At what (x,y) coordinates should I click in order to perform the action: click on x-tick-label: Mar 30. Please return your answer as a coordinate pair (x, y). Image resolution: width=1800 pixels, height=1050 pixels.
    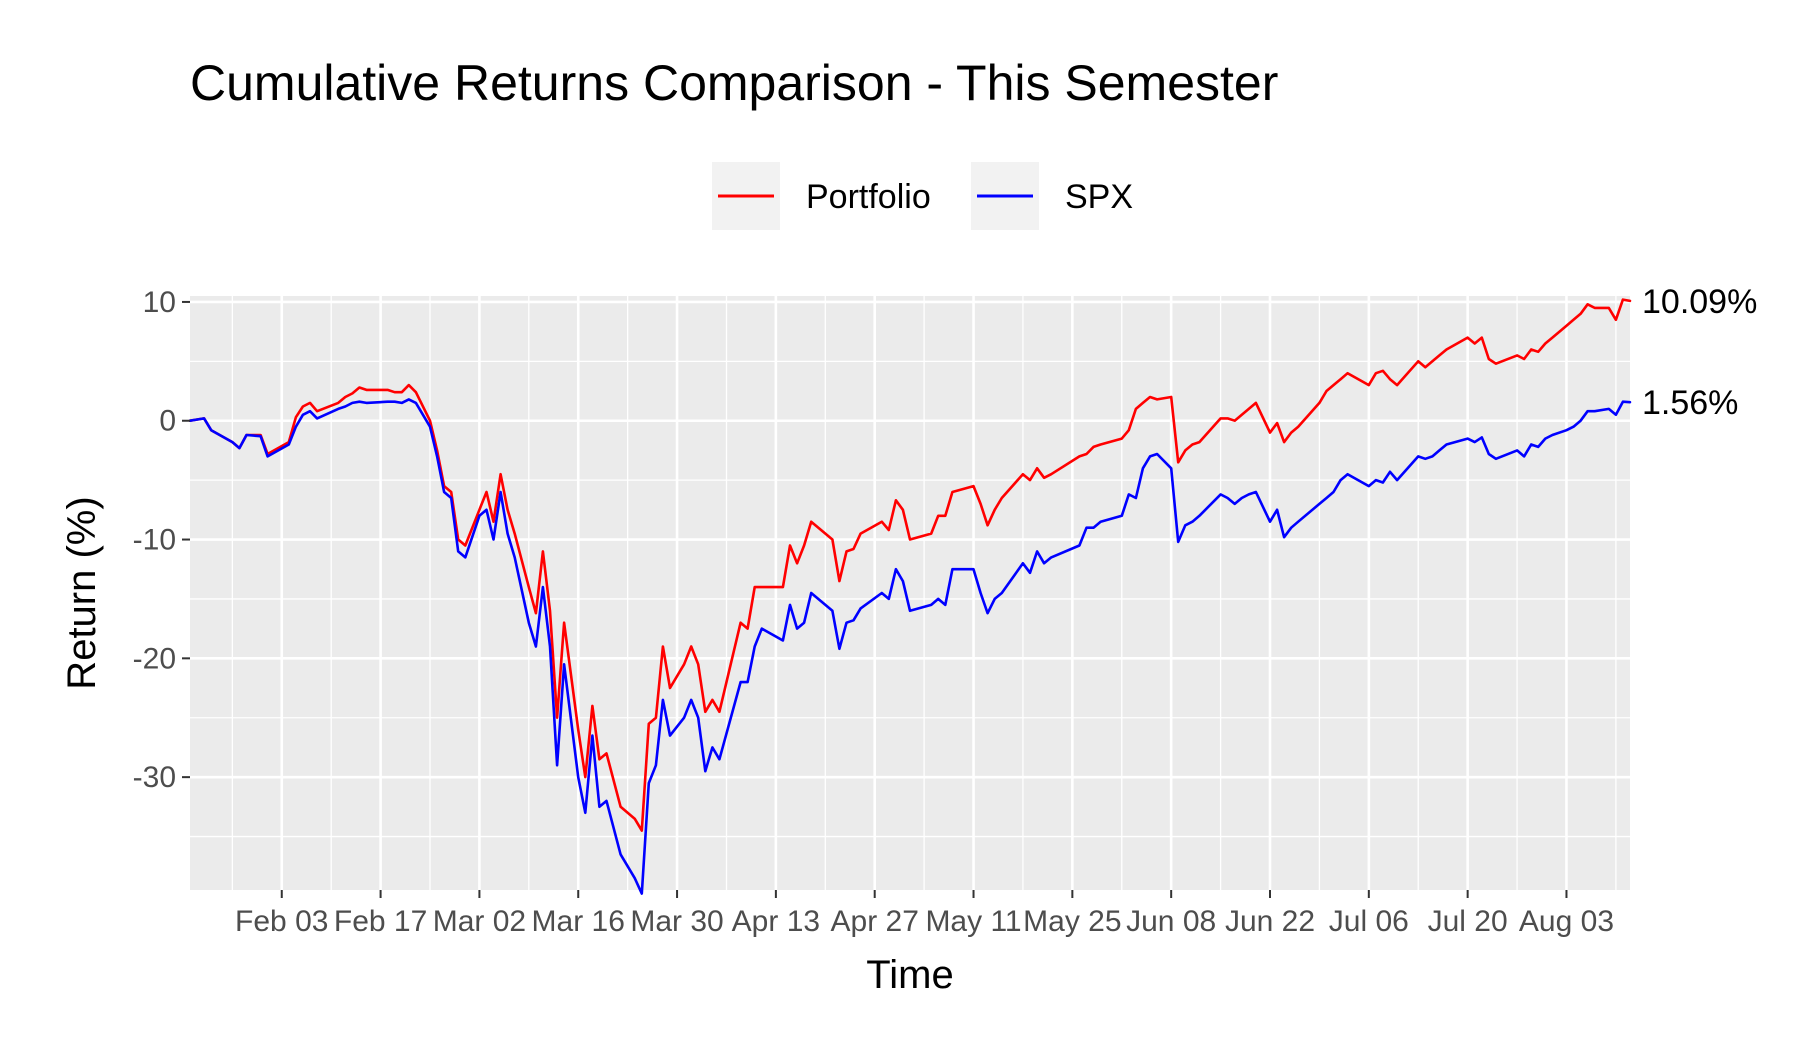
    Looking at the image, I should click on (676, 921).